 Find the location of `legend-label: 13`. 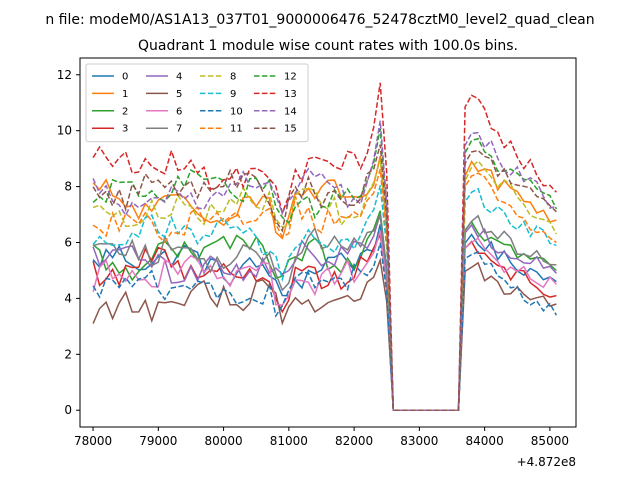

legend-label: 13 is located at coordinates (290, 94).